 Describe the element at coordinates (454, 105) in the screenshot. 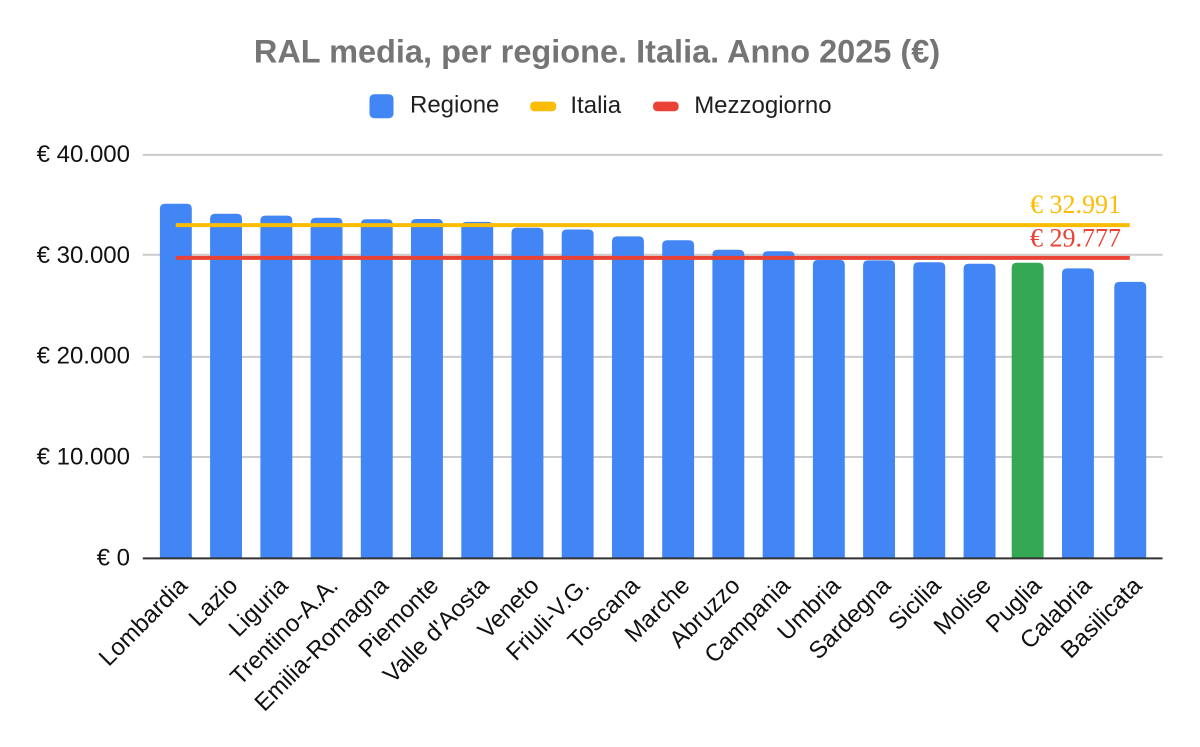

I see `svg-text: Regione` at that location.